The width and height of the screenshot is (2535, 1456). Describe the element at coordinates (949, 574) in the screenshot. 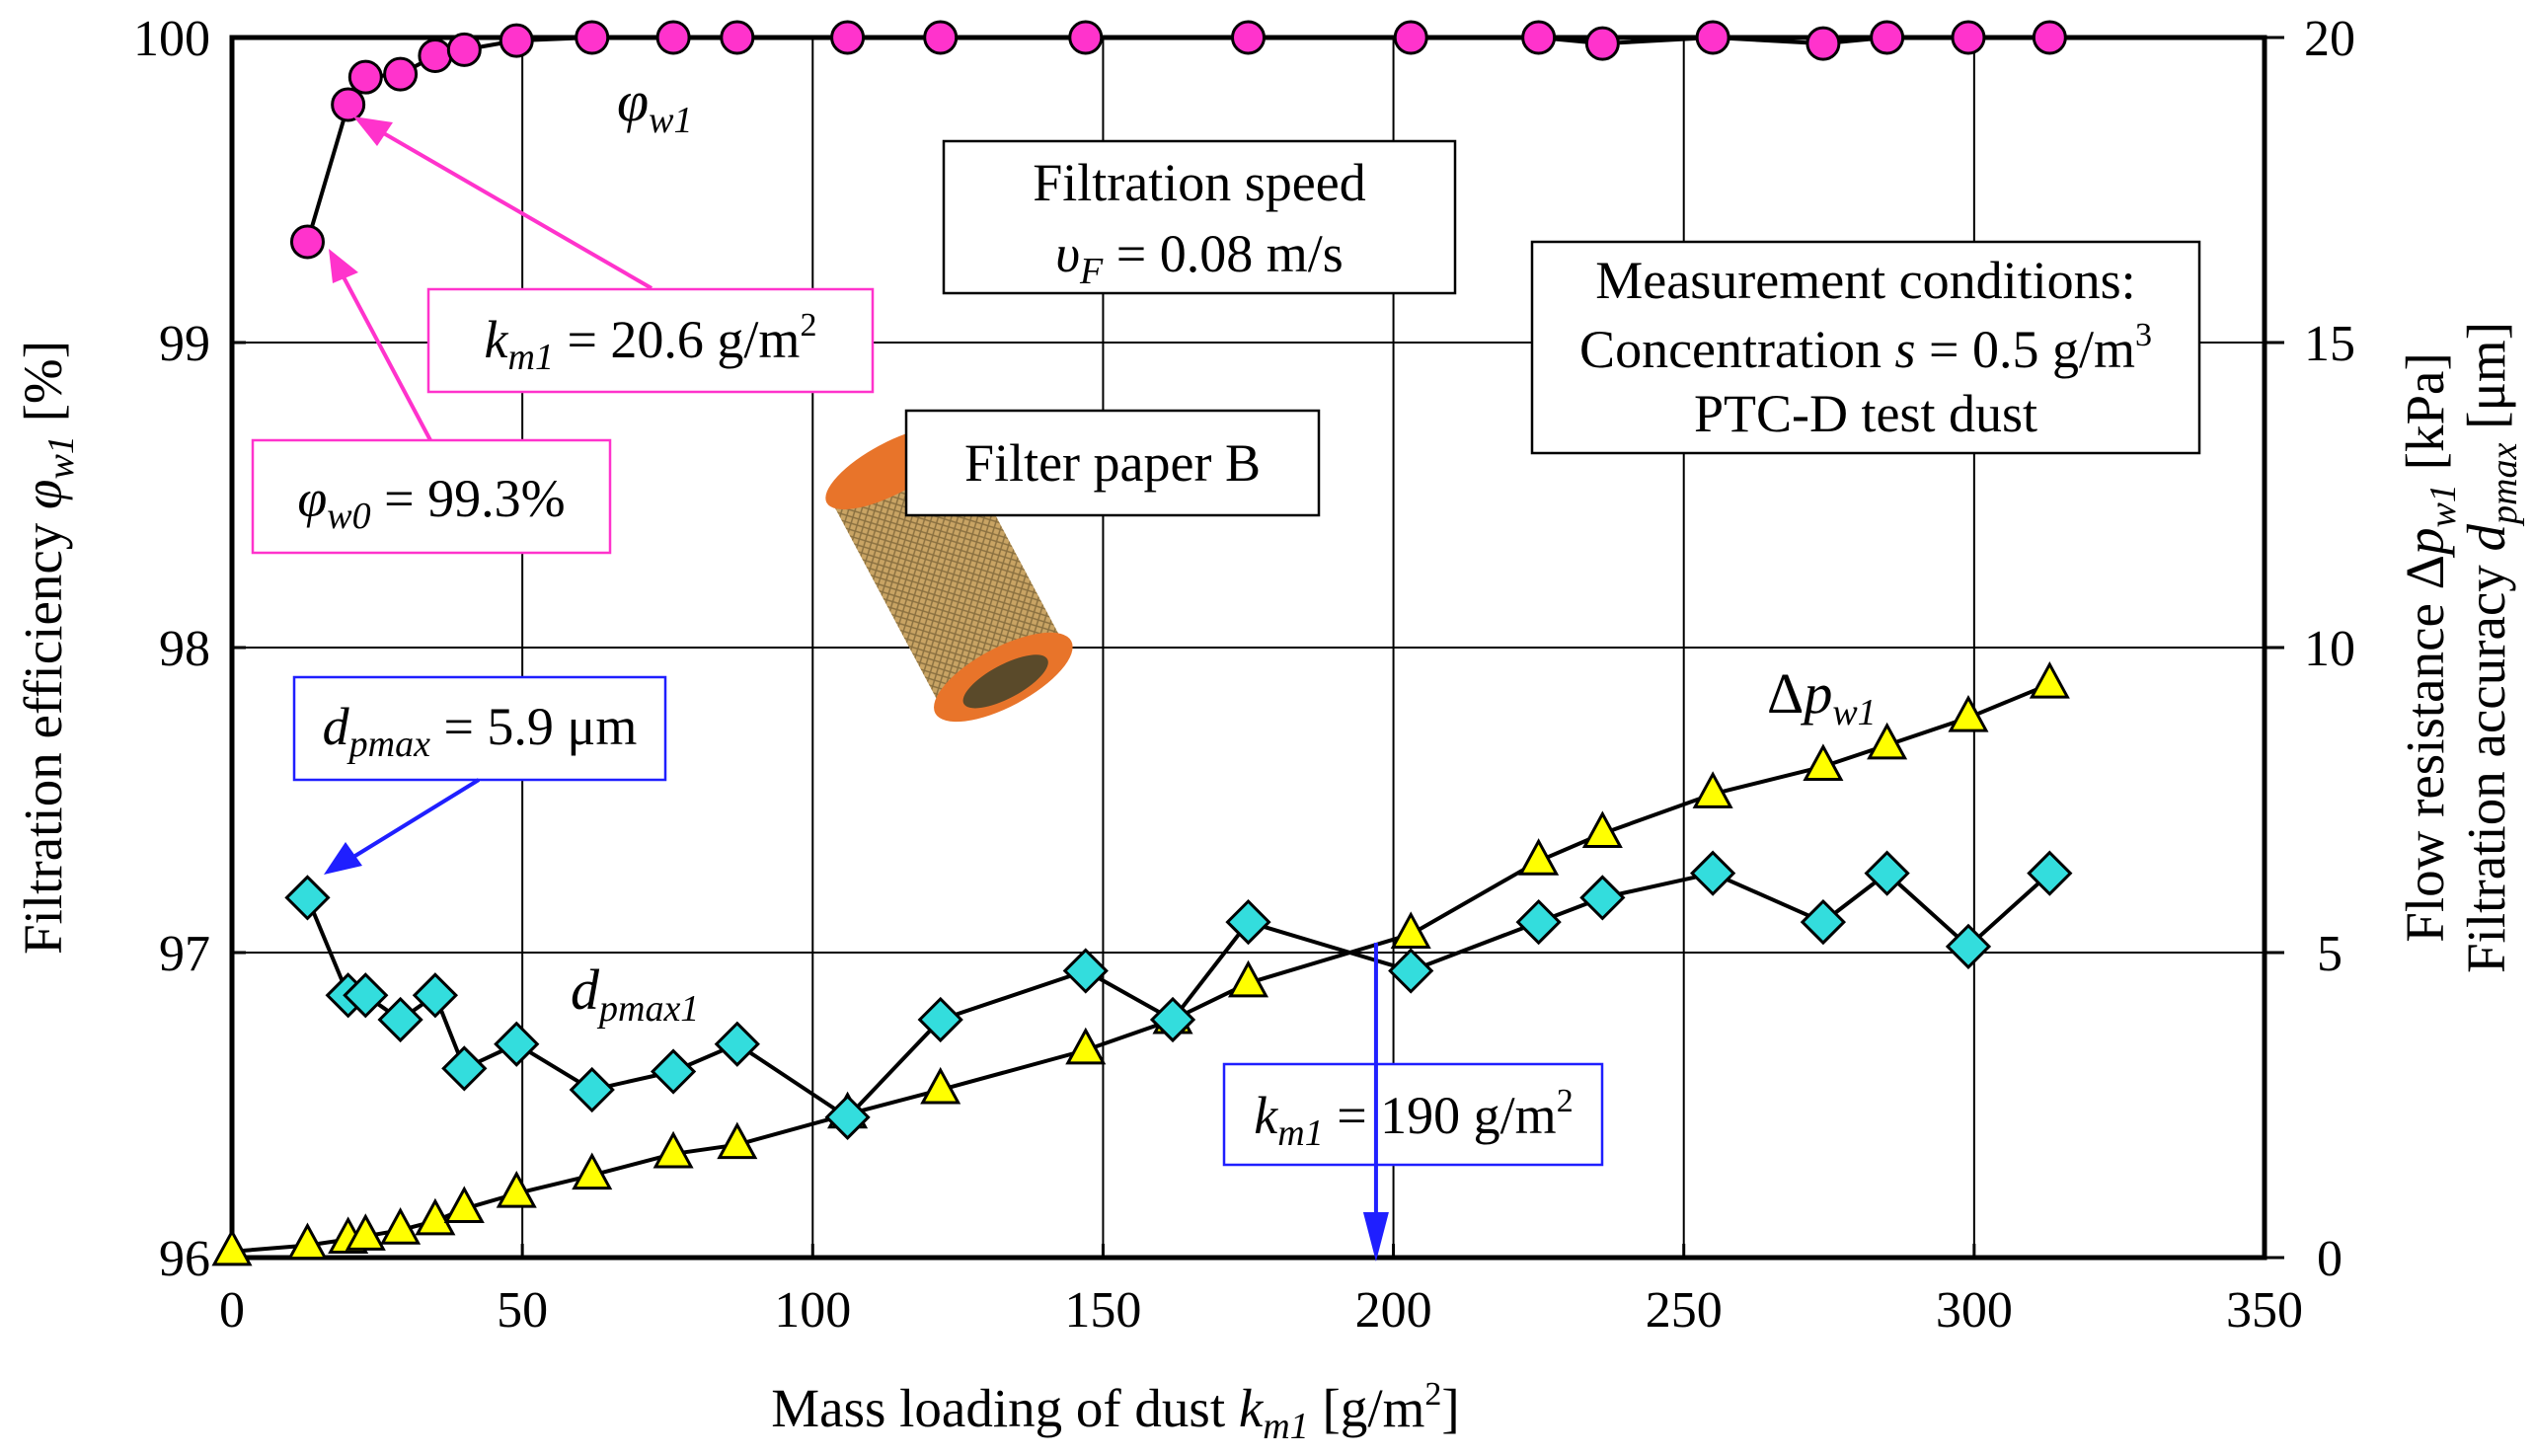

I see `filter-image` at that location.